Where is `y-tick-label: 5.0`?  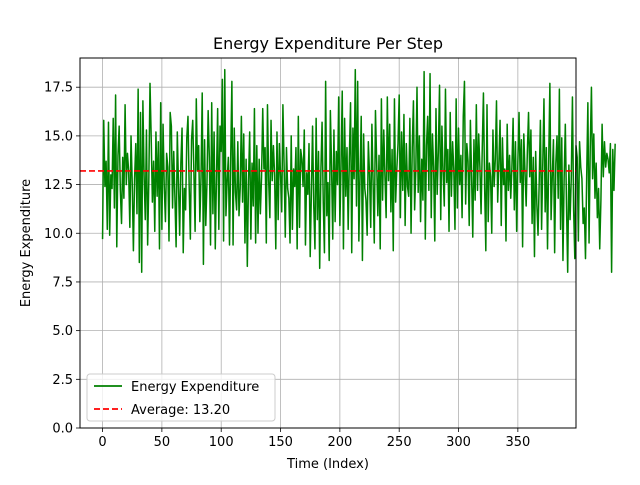
y-tick-label: 5.0 is located at coordinates (62, 331).